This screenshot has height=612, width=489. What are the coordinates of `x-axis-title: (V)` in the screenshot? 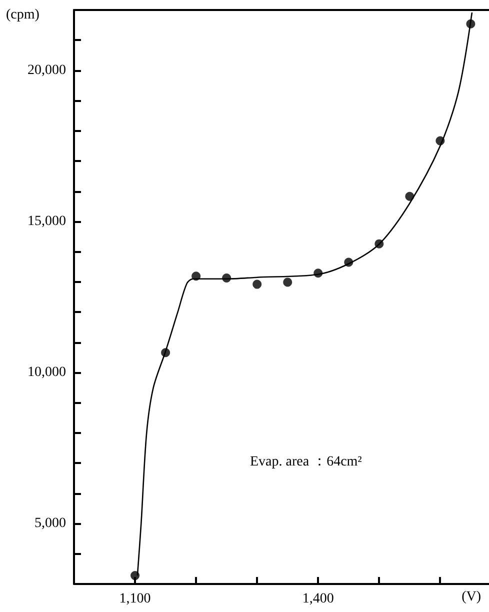 It's located at (472, 597).